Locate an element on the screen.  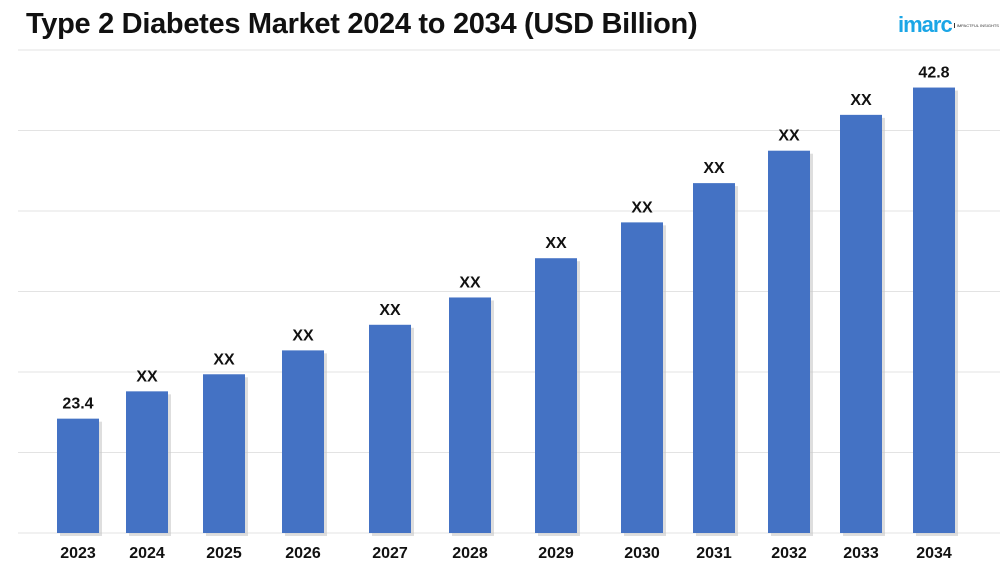
bar-2028 is located at coordinates (470, 415).